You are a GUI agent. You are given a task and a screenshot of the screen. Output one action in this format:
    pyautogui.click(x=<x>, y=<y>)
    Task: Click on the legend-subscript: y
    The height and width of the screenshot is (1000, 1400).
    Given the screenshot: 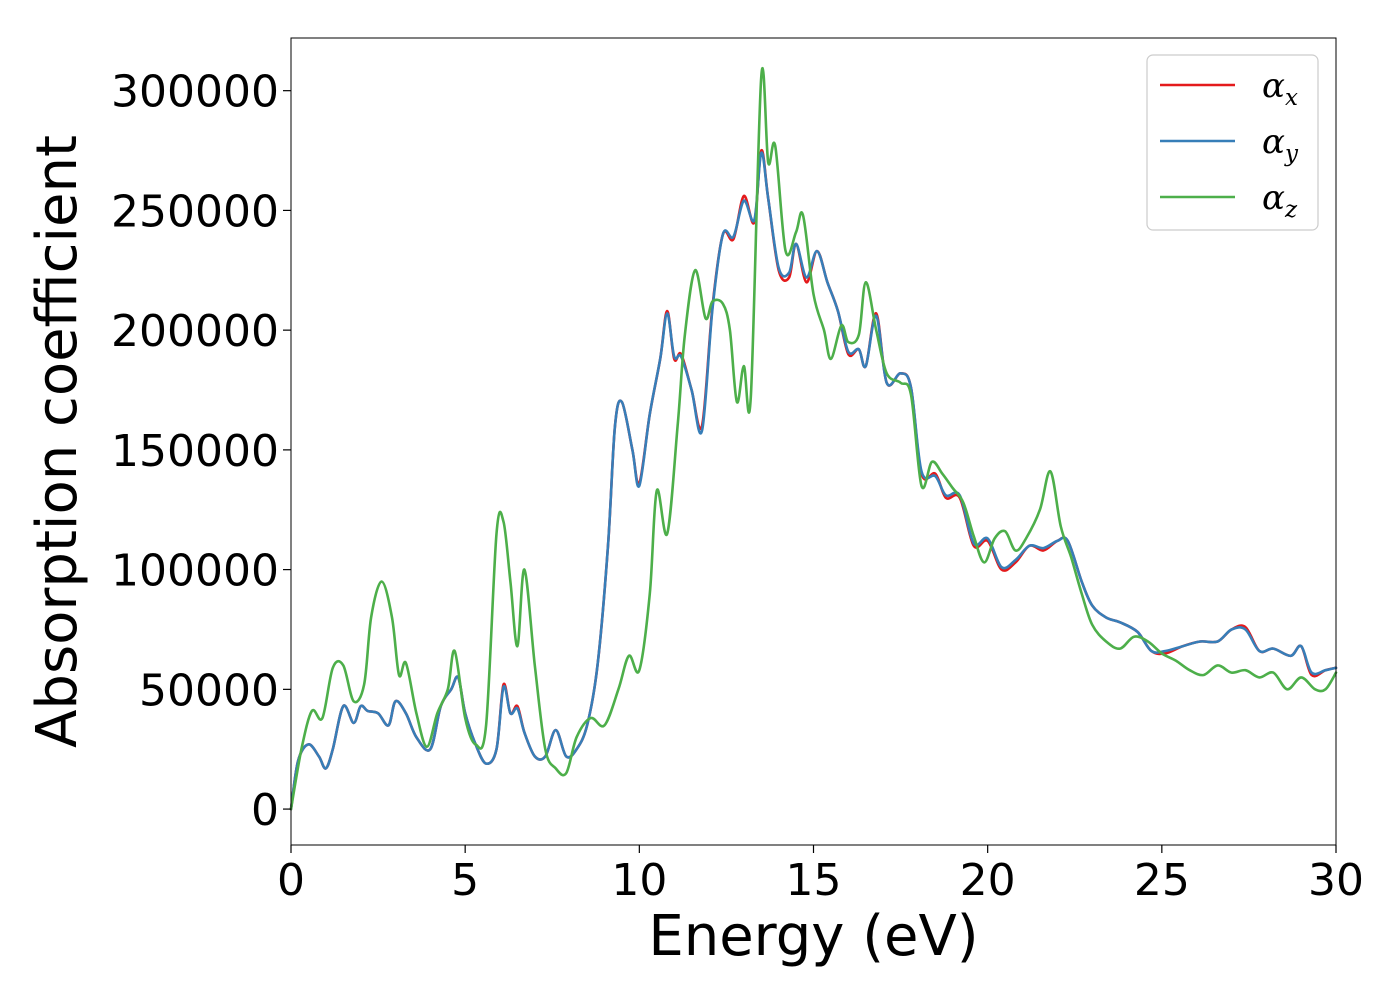 What is the action you would take?
    pyautogui.click(x=1291, y=154)
    